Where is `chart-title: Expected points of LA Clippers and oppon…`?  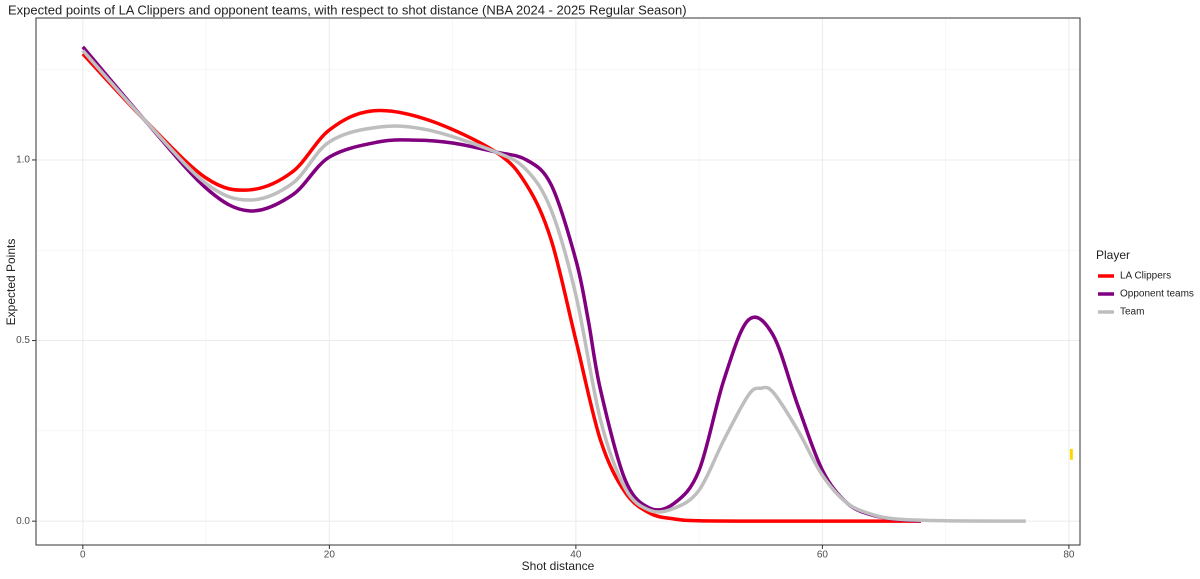 chart-title: Expected points of LA Clippers and oppon… is located at coordinates (347, 9).